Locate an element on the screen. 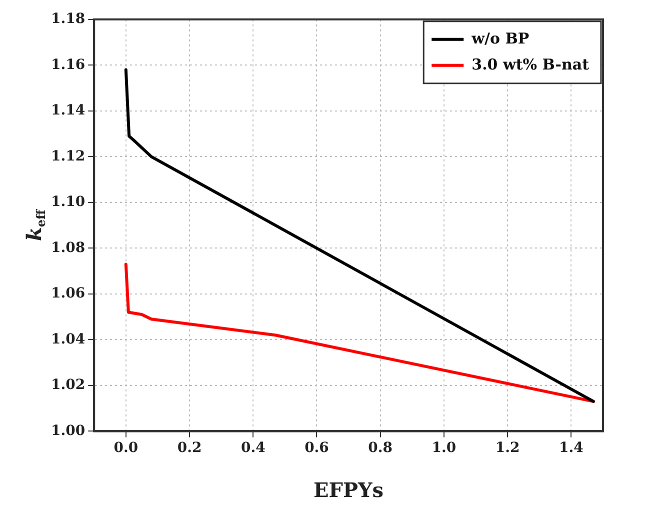  y-tick-label: 1.00 is located at coordinates (68, 430).